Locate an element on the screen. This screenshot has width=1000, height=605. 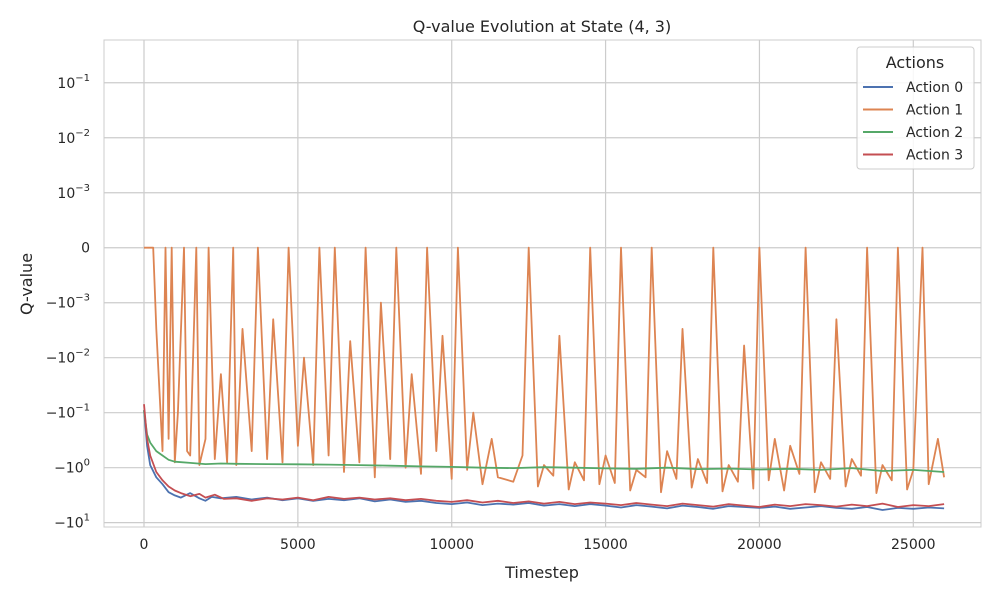
legend-title: Actions is located at coordinates (915, 62).